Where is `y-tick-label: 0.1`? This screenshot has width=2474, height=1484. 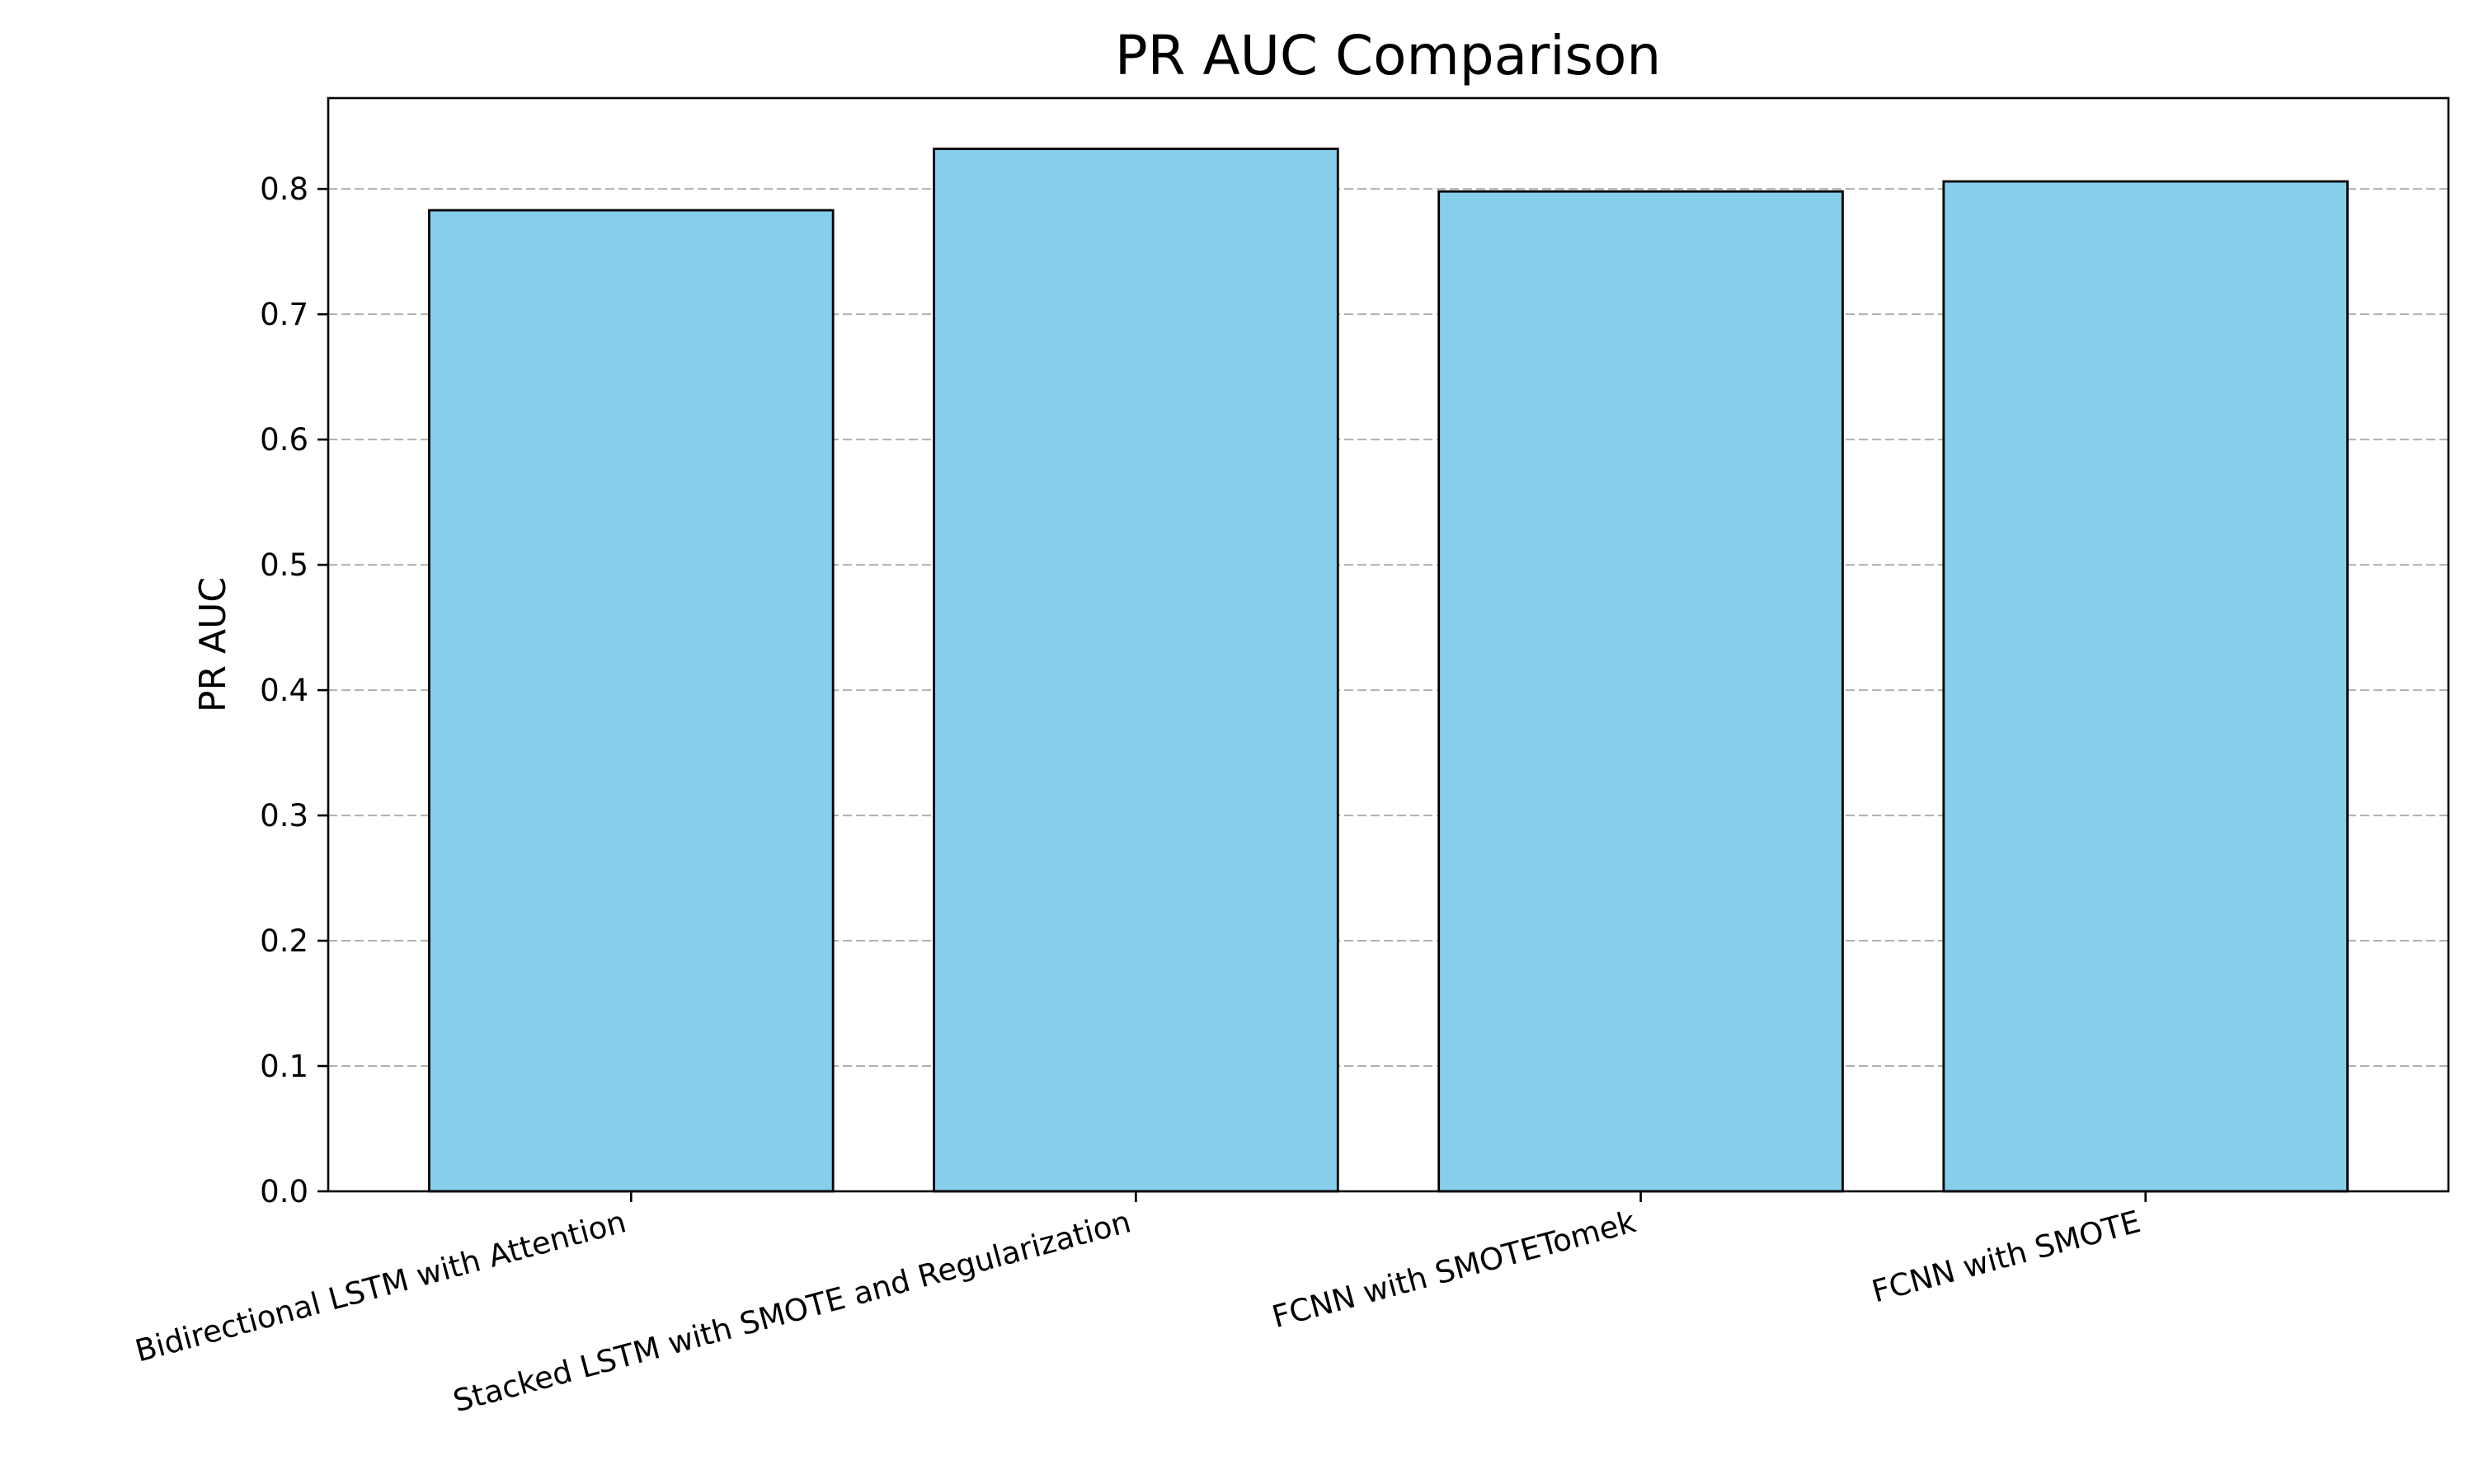
y-tick-label: 0.1 is located at coordinates (284, 1066).